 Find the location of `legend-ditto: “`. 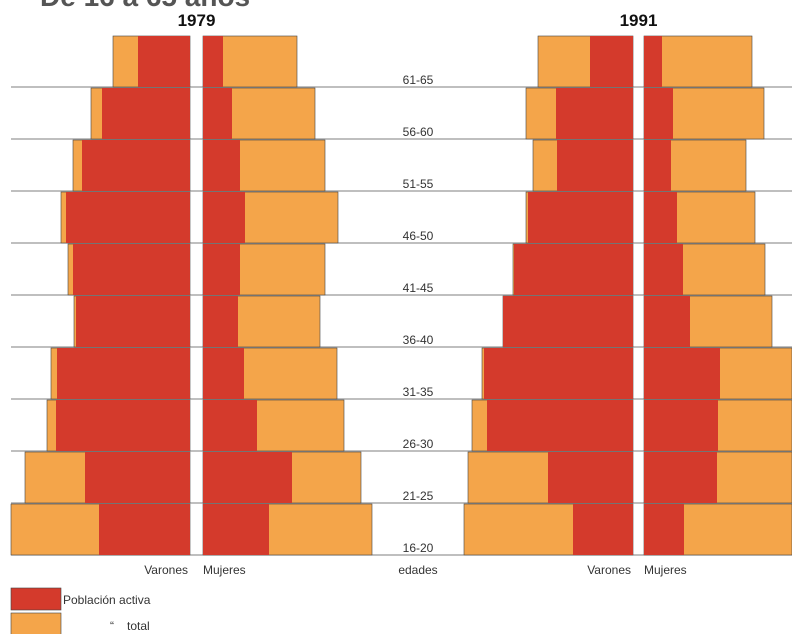

legend-ditto: “ is located at coordinates (112, 626).